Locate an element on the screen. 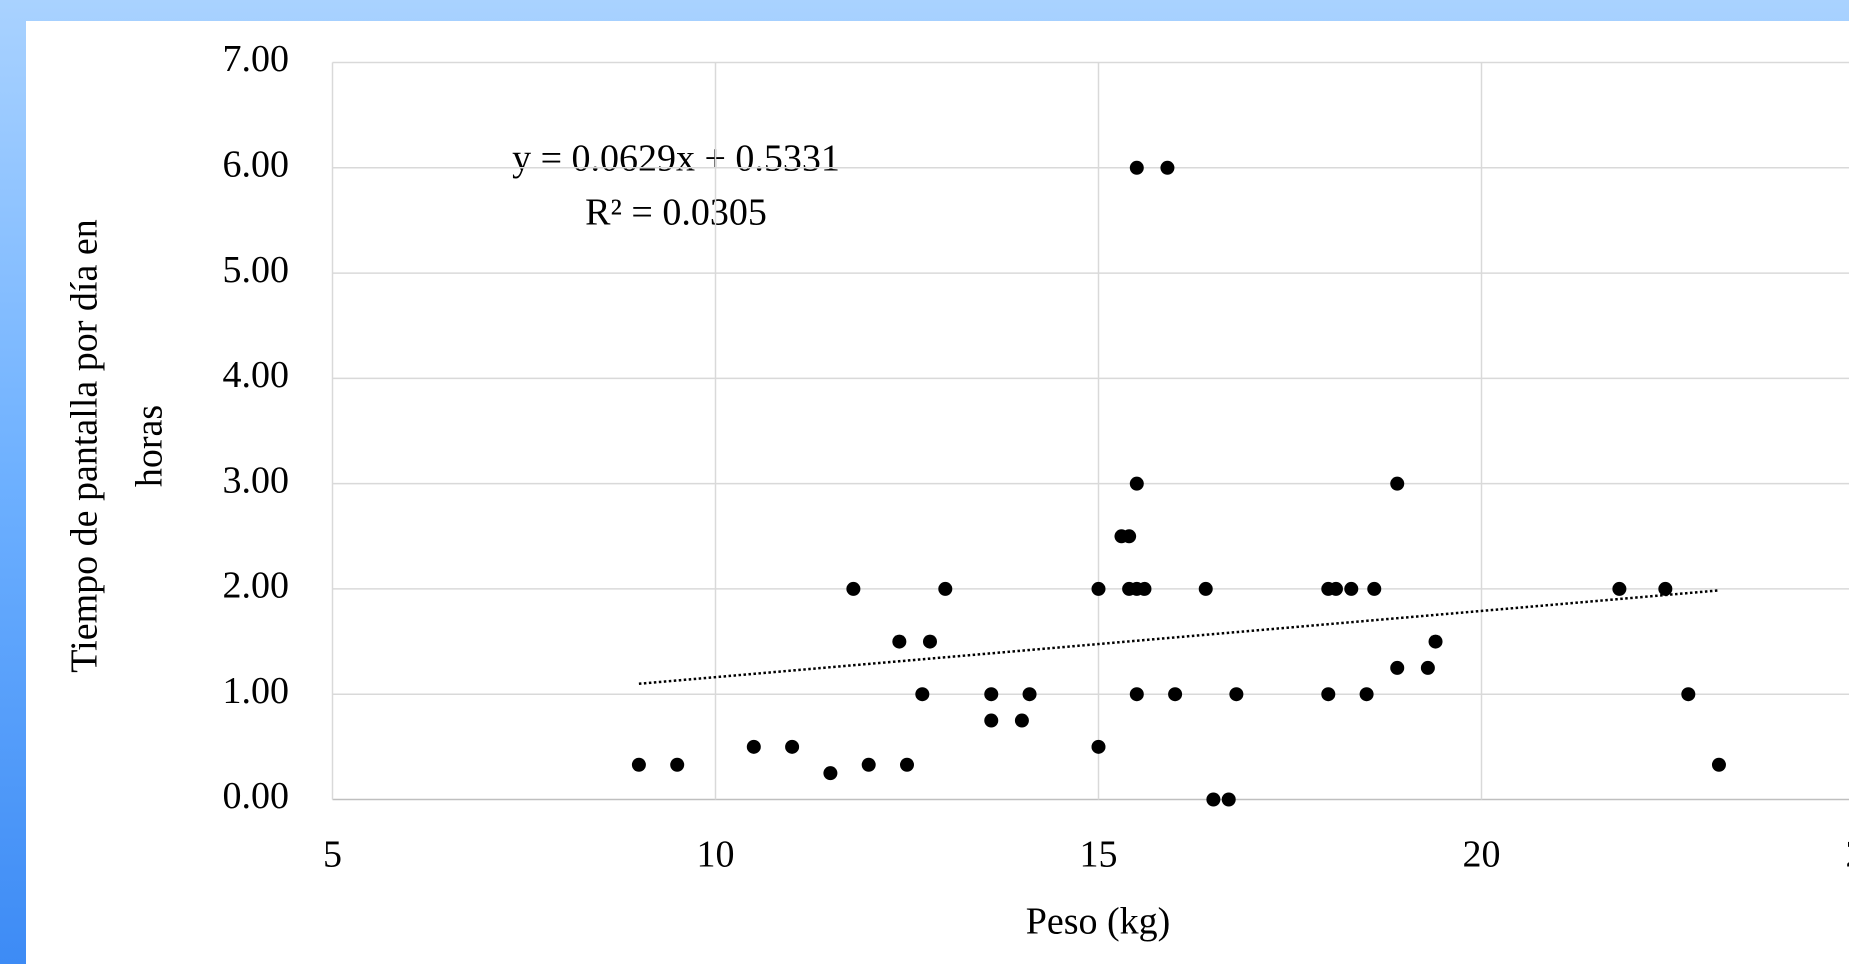 Image resolution: width=1849 pixels, height=964 pixels. y-tick-label: 6.00 is located at coordinates (256, 165).